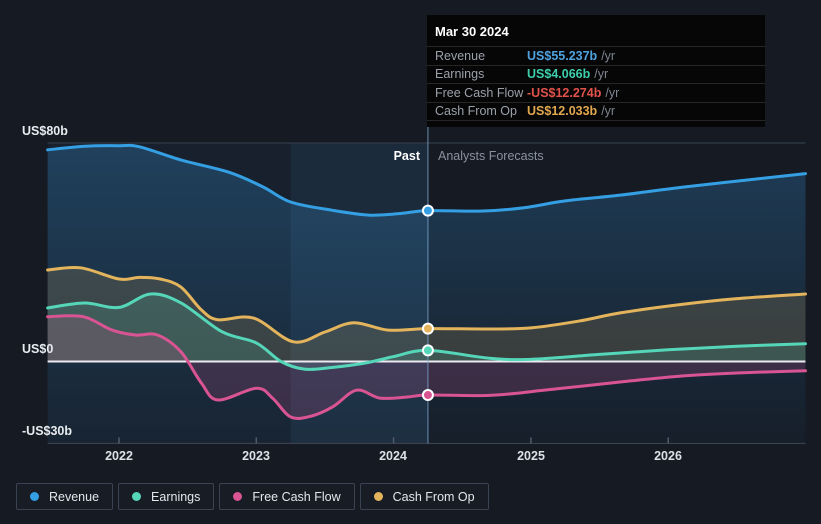 The image size is (821, 524). I want to click on y-axis-label-80b: US$80b, so click(45, 131).